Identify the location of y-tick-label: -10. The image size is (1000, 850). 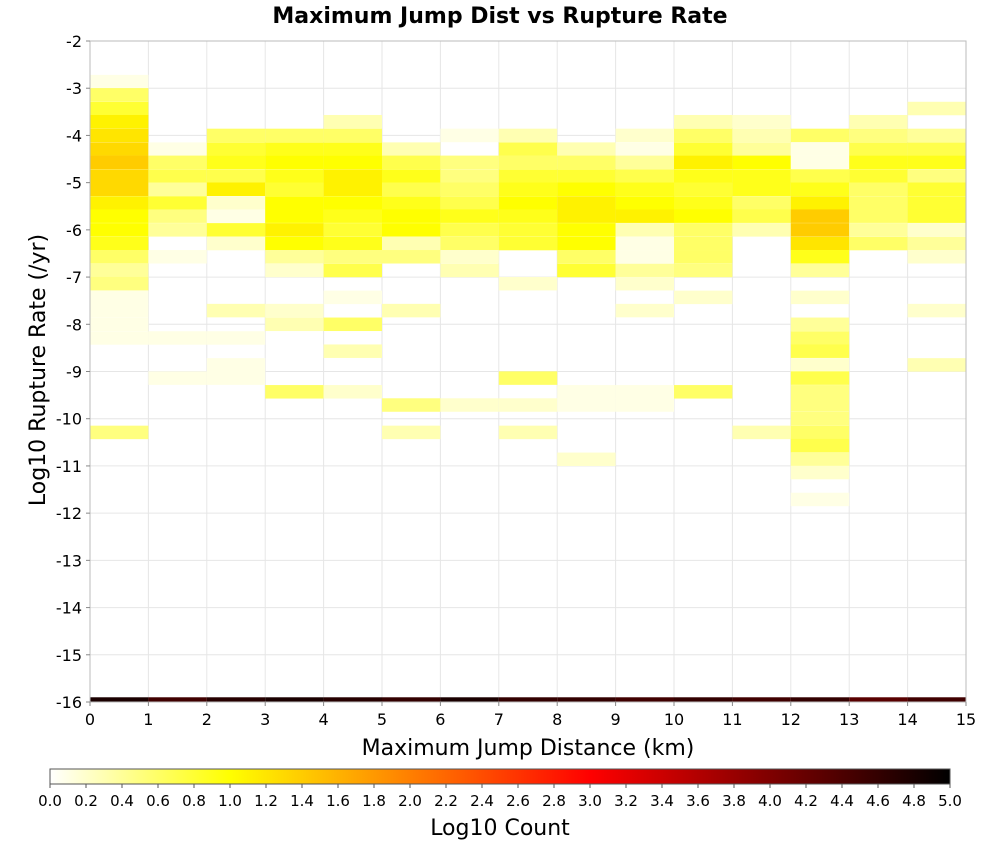
(69, 419).